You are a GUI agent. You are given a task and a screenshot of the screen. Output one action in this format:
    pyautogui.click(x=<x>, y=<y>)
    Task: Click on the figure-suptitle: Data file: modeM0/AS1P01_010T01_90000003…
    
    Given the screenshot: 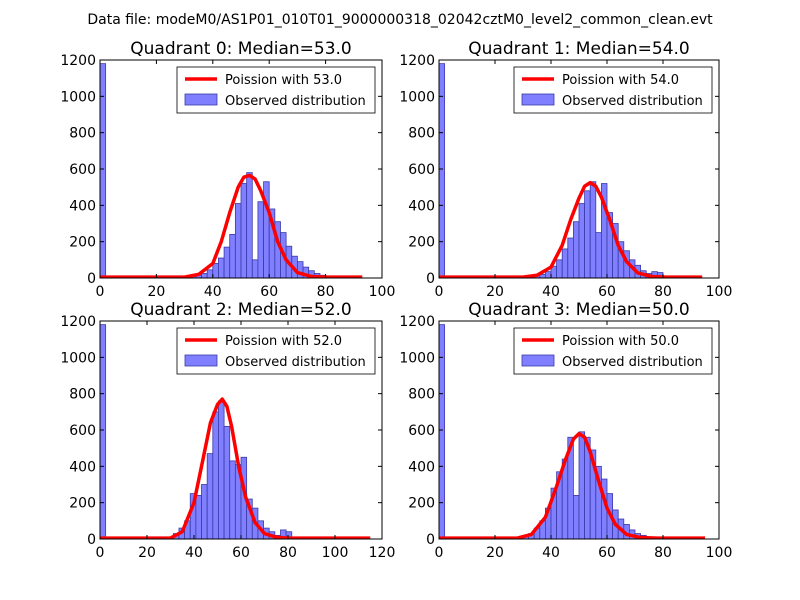 What is the action you would take?
    pyautogui.click(x=400, y=20)
    